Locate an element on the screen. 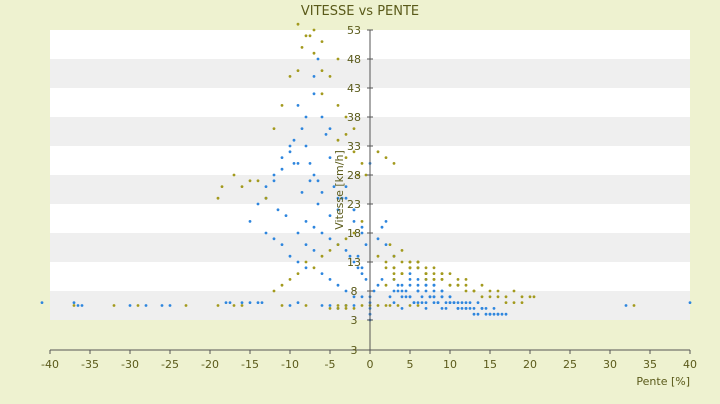 The width and height of the screenshot is (720, 404). x-tick-label: -10 is located at coordinates (290, 364).